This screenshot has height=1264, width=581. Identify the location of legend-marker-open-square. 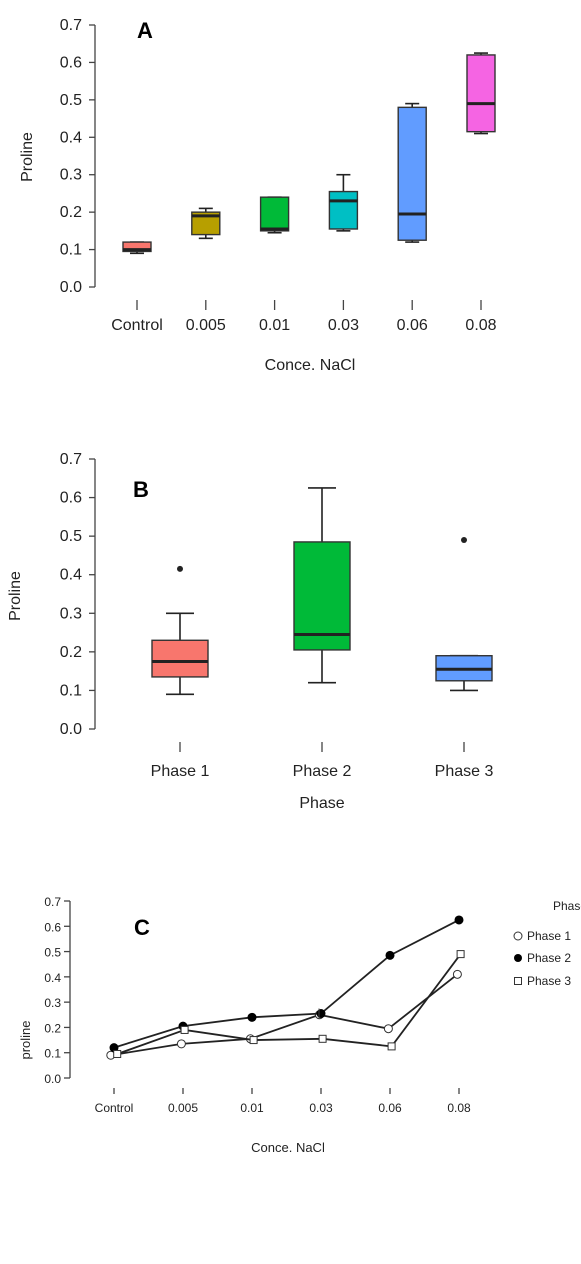
(518, 981).